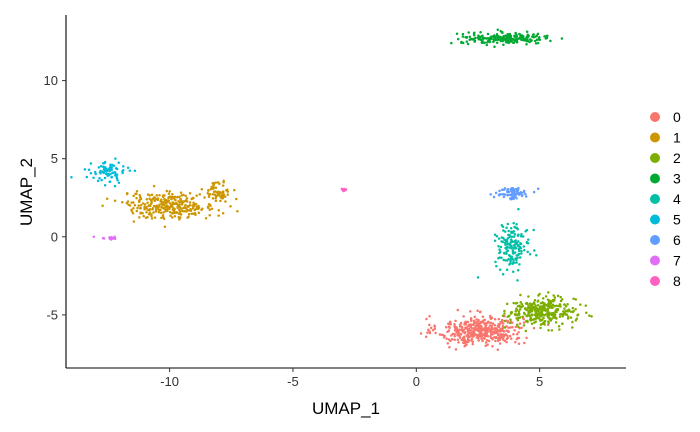 The image size is (700, 432). I want to click on legend-item-6: 6, so click(665, 240).